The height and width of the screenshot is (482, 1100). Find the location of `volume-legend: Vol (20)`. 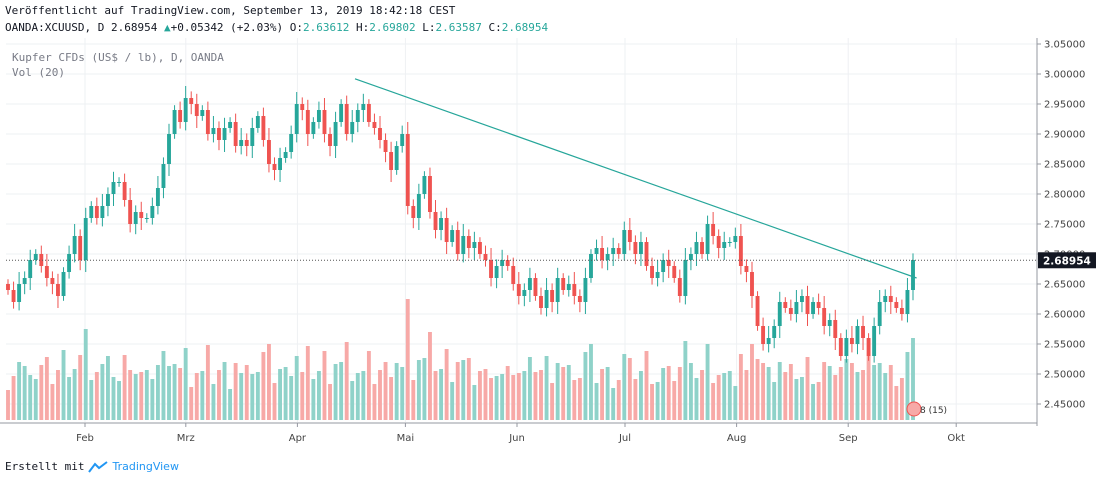

volume-legend: Vol (20) is located at coordinates (38, 72).